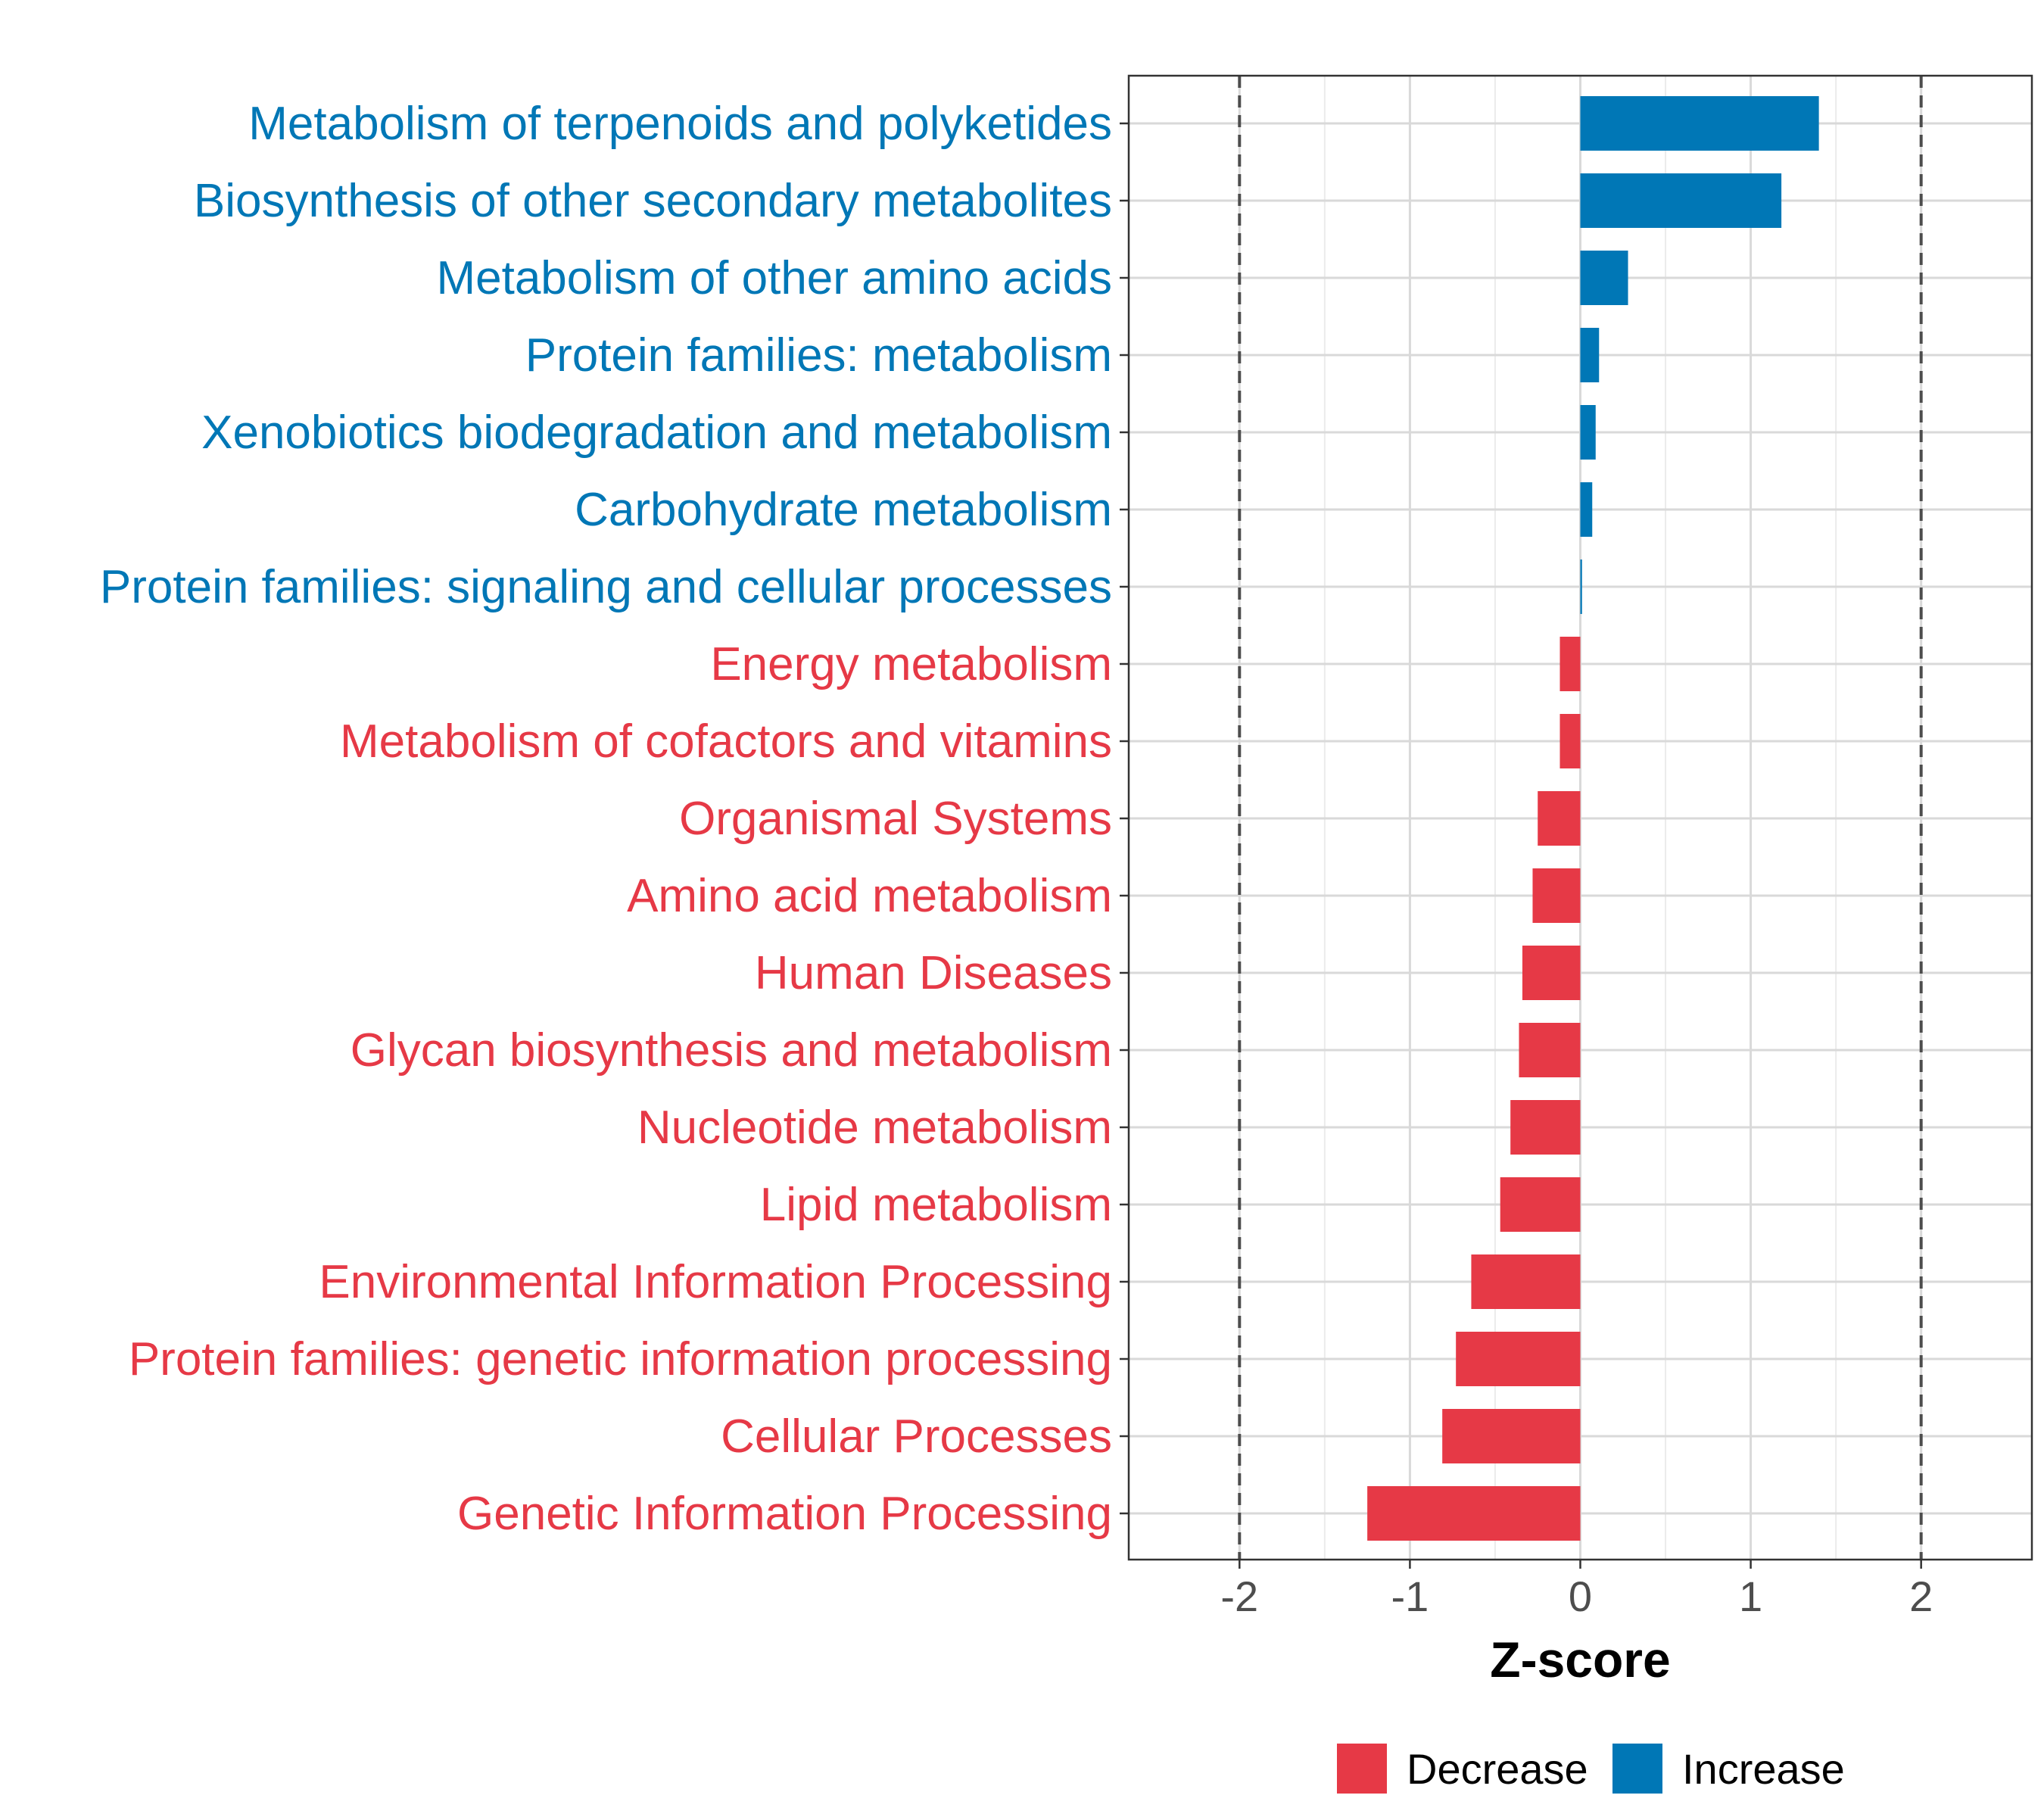  Describe the element at coordinates (874, 1128) in the screenshot. I see `category-label: Nucleotide metabolism` at that location.